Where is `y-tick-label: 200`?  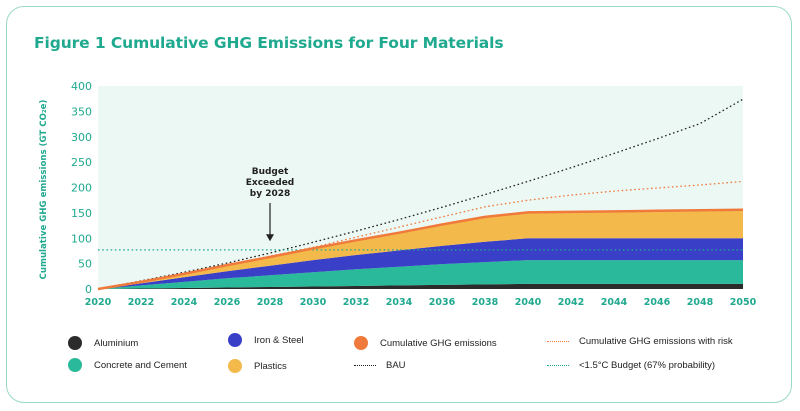 y-tick-label: 200 is located at coordinates (81, 188).